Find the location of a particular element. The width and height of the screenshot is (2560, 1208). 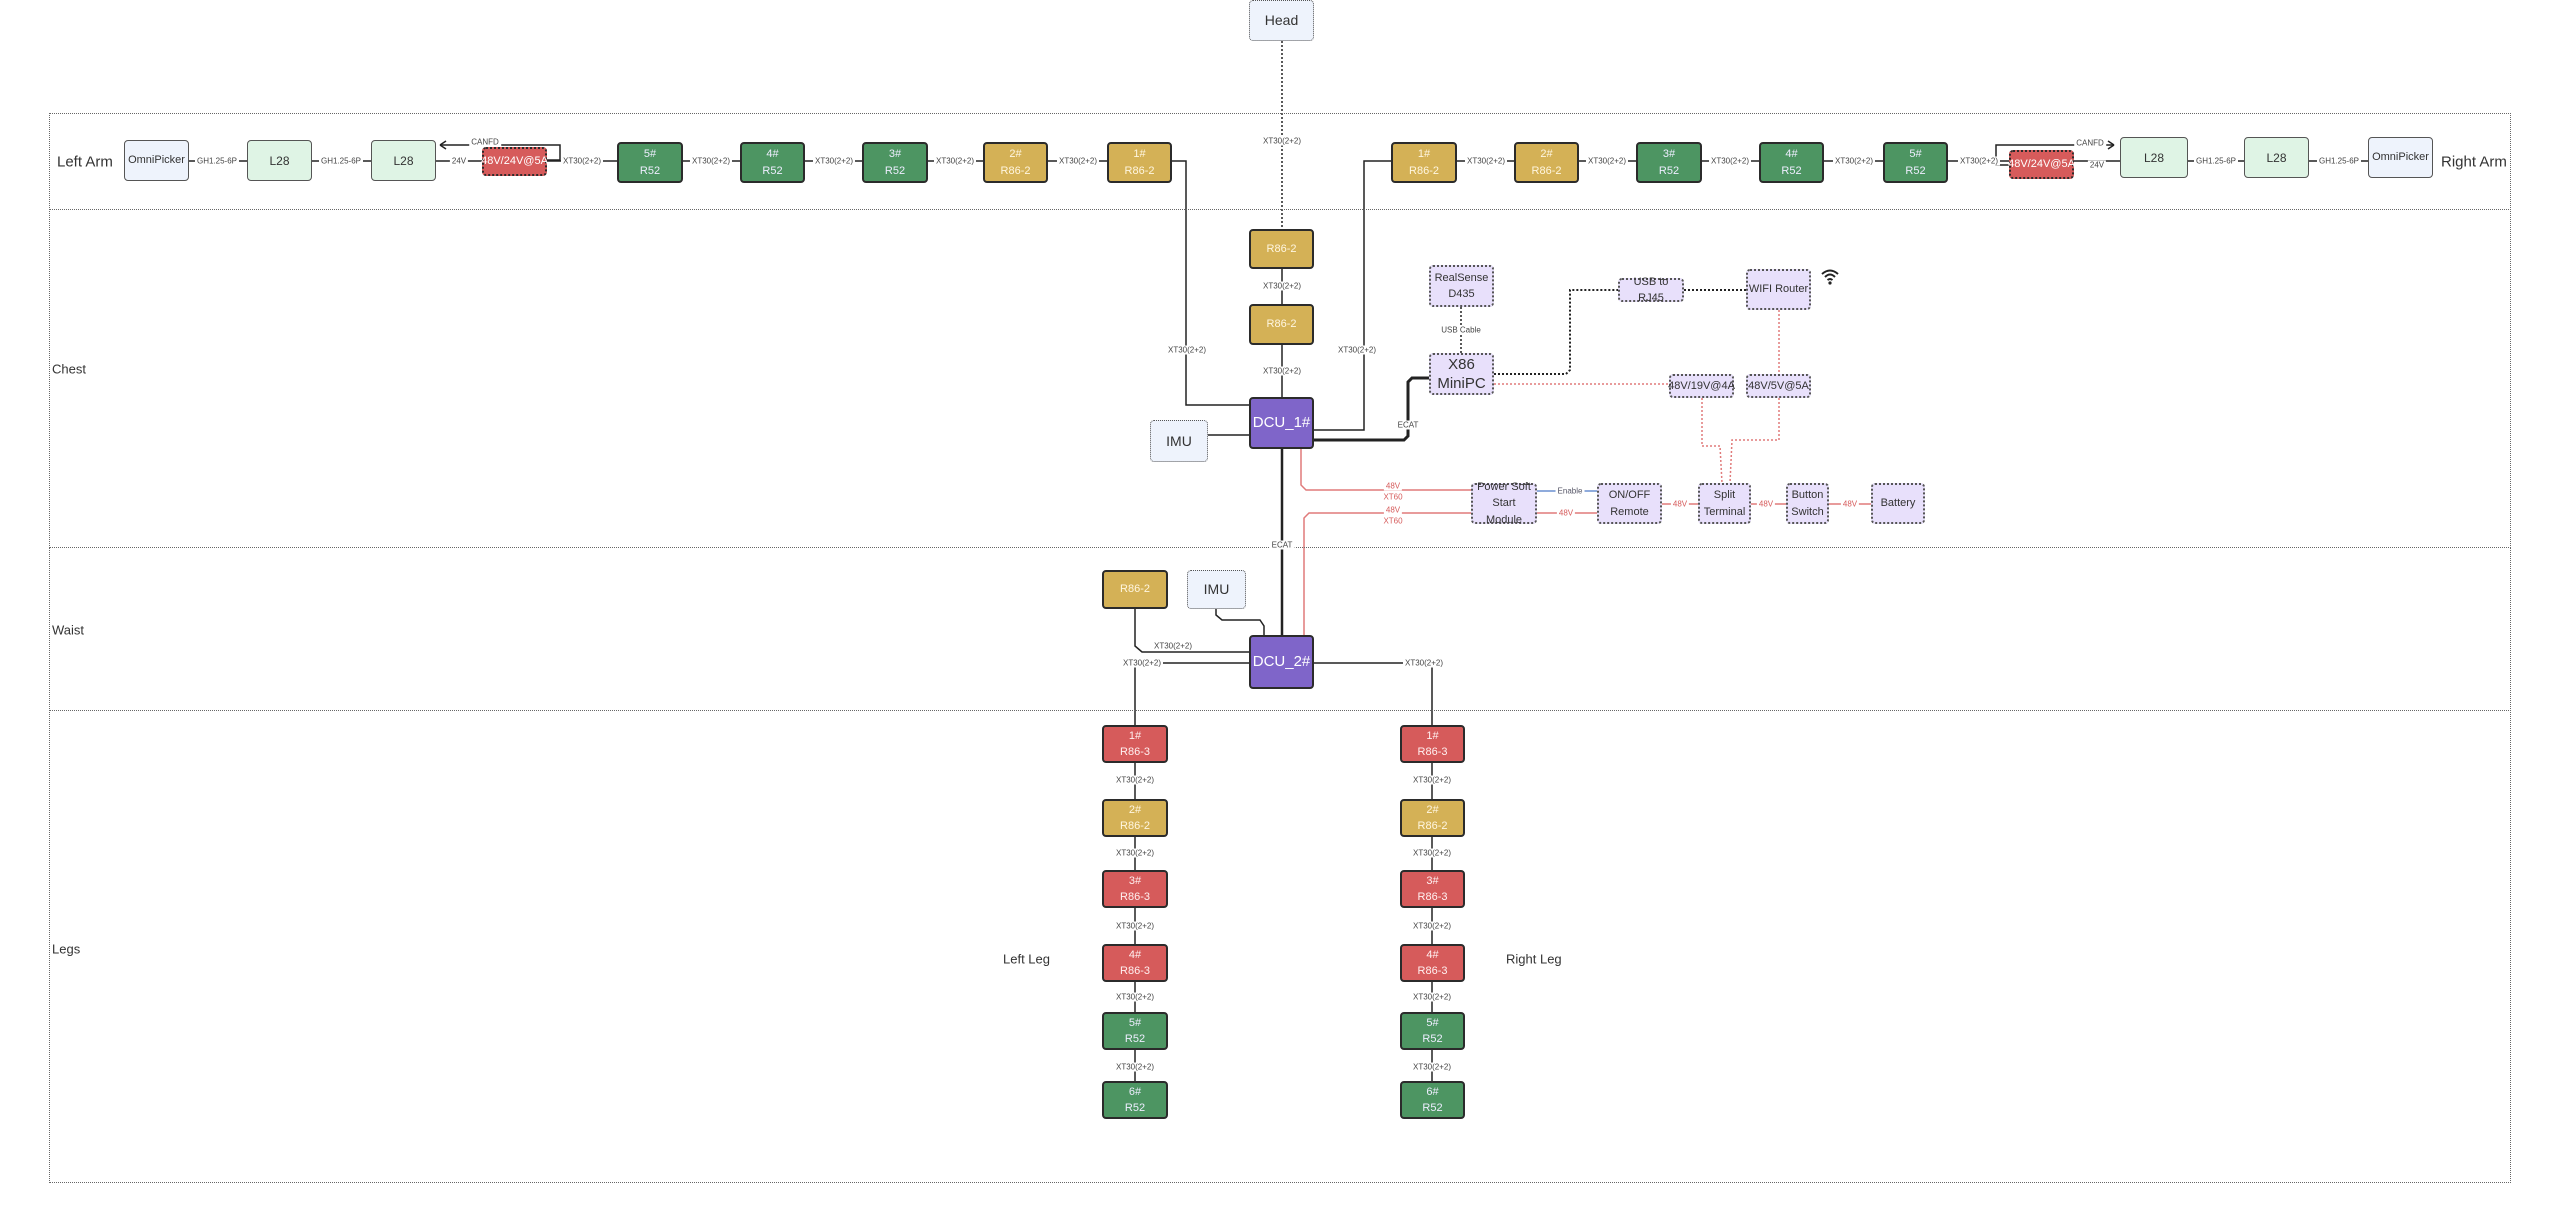

connector-label: 24V is located at coordinates (459, 161).